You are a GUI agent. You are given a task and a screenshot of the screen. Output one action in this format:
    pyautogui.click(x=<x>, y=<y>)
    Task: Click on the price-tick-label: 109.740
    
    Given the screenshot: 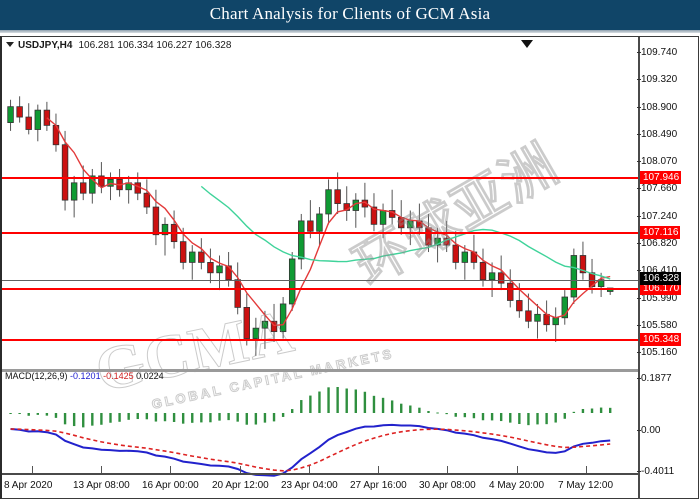 What is the action you would take?
    pyautogui.click(x=659, y=52)
    